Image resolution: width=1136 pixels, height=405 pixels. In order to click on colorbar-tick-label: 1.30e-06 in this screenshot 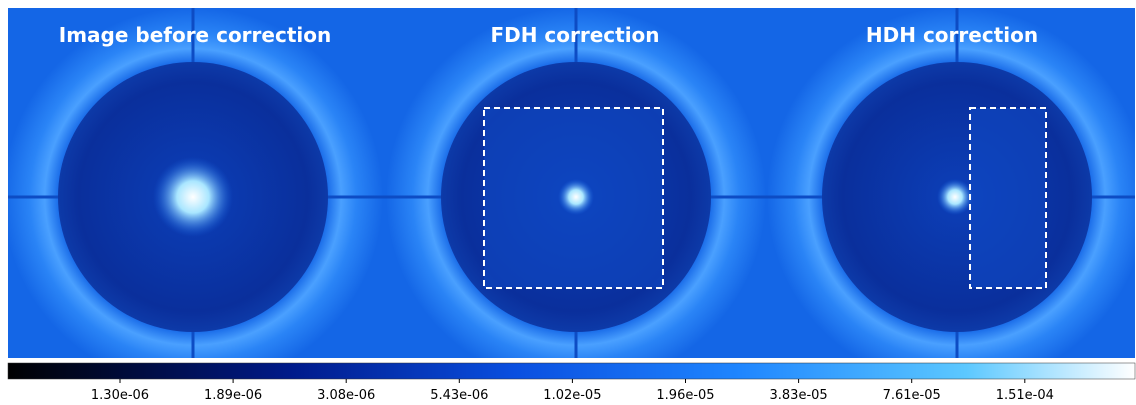, I will do `click(120, 395)`.